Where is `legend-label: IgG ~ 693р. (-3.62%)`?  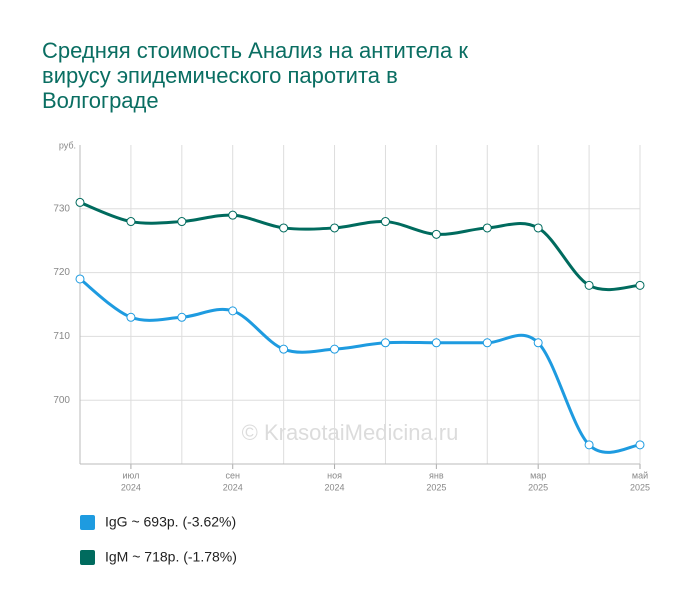
legend-label: IgG ~ 693р. (-3.62%) is located at coordinates (170, 522).